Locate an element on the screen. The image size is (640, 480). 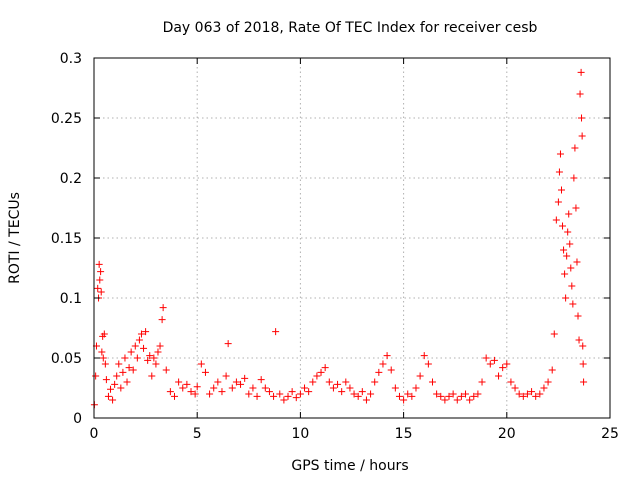
x-tick-label: 20 is located at coordinates (507, 434).